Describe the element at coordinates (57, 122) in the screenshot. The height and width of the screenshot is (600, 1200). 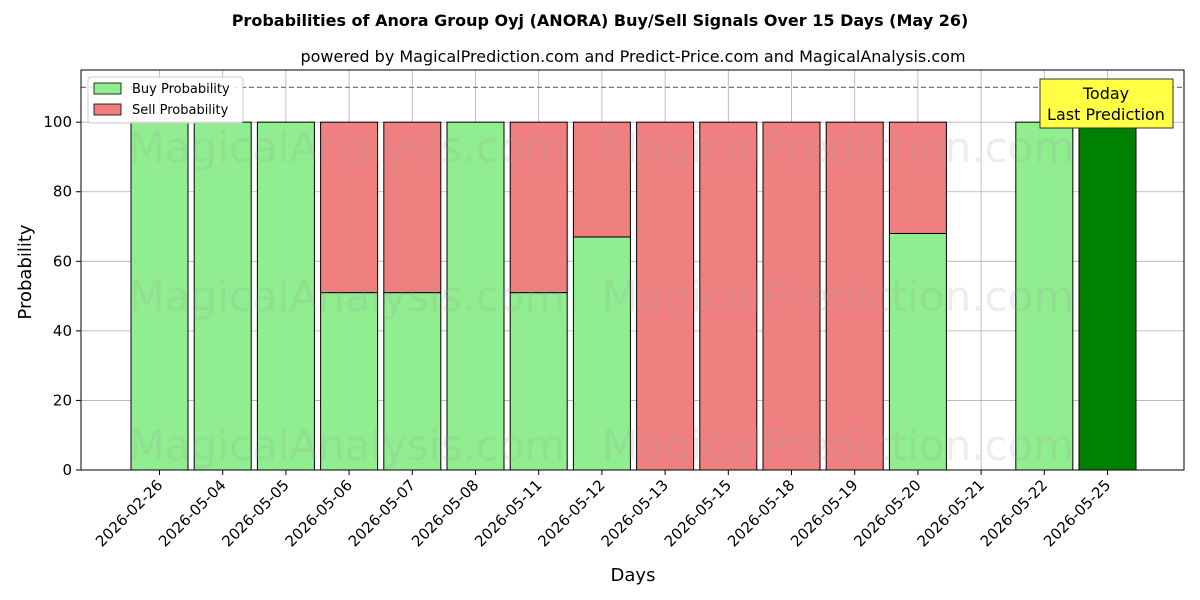
I see `y-tick-label: 100` at that location.